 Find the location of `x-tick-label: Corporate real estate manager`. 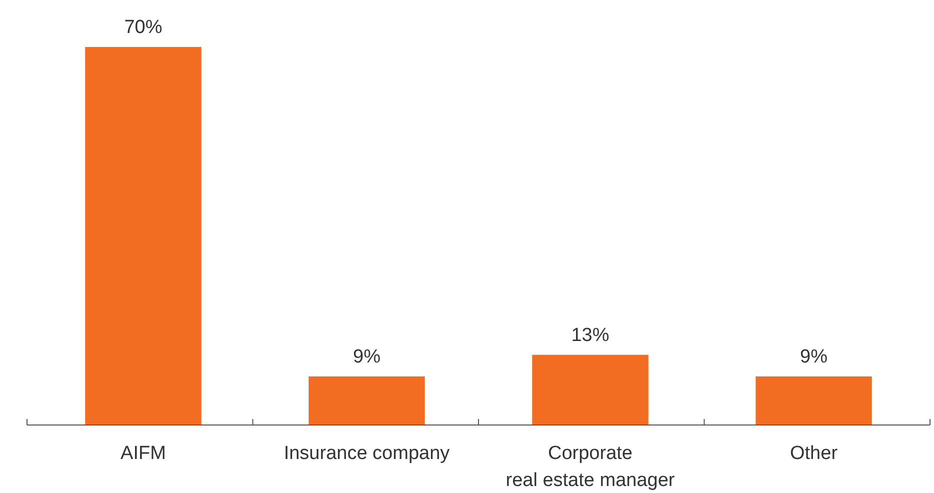

x-tick-label: Corporate real estate manager is located at coordinates (591, 467).